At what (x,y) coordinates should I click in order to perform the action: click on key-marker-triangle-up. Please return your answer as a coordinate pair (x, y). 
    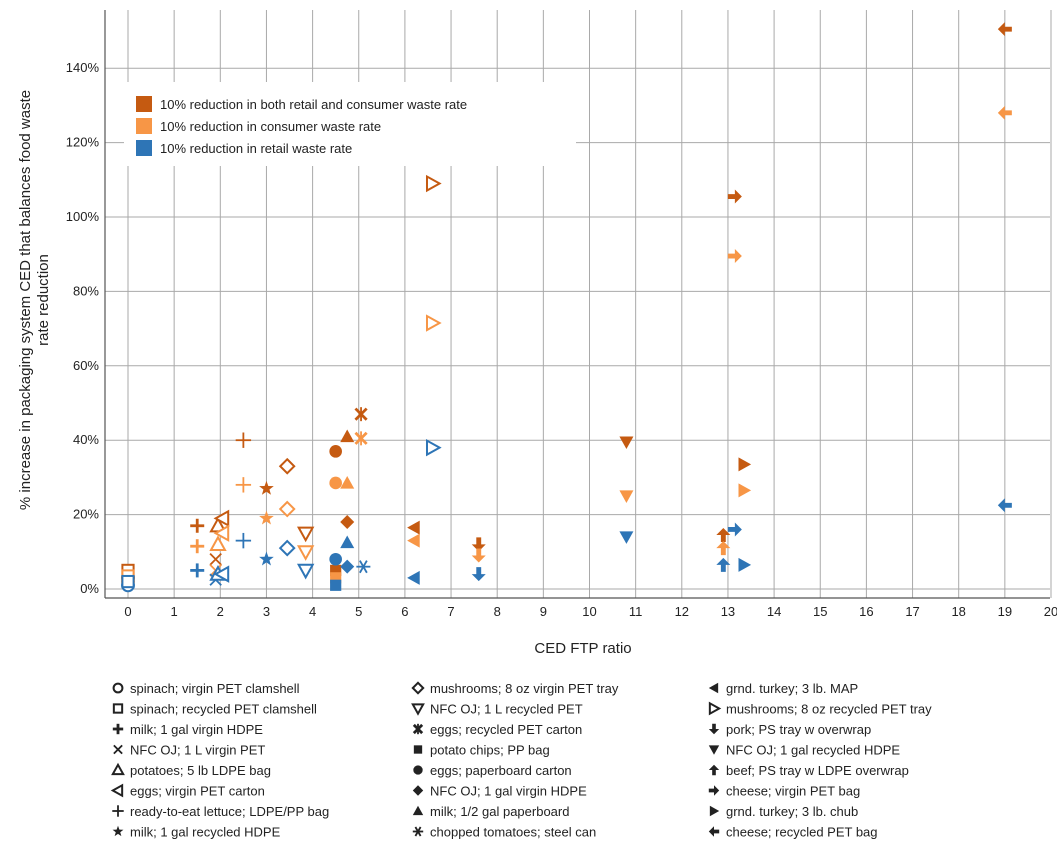
    Looking at the image, I should click on (418, 810).